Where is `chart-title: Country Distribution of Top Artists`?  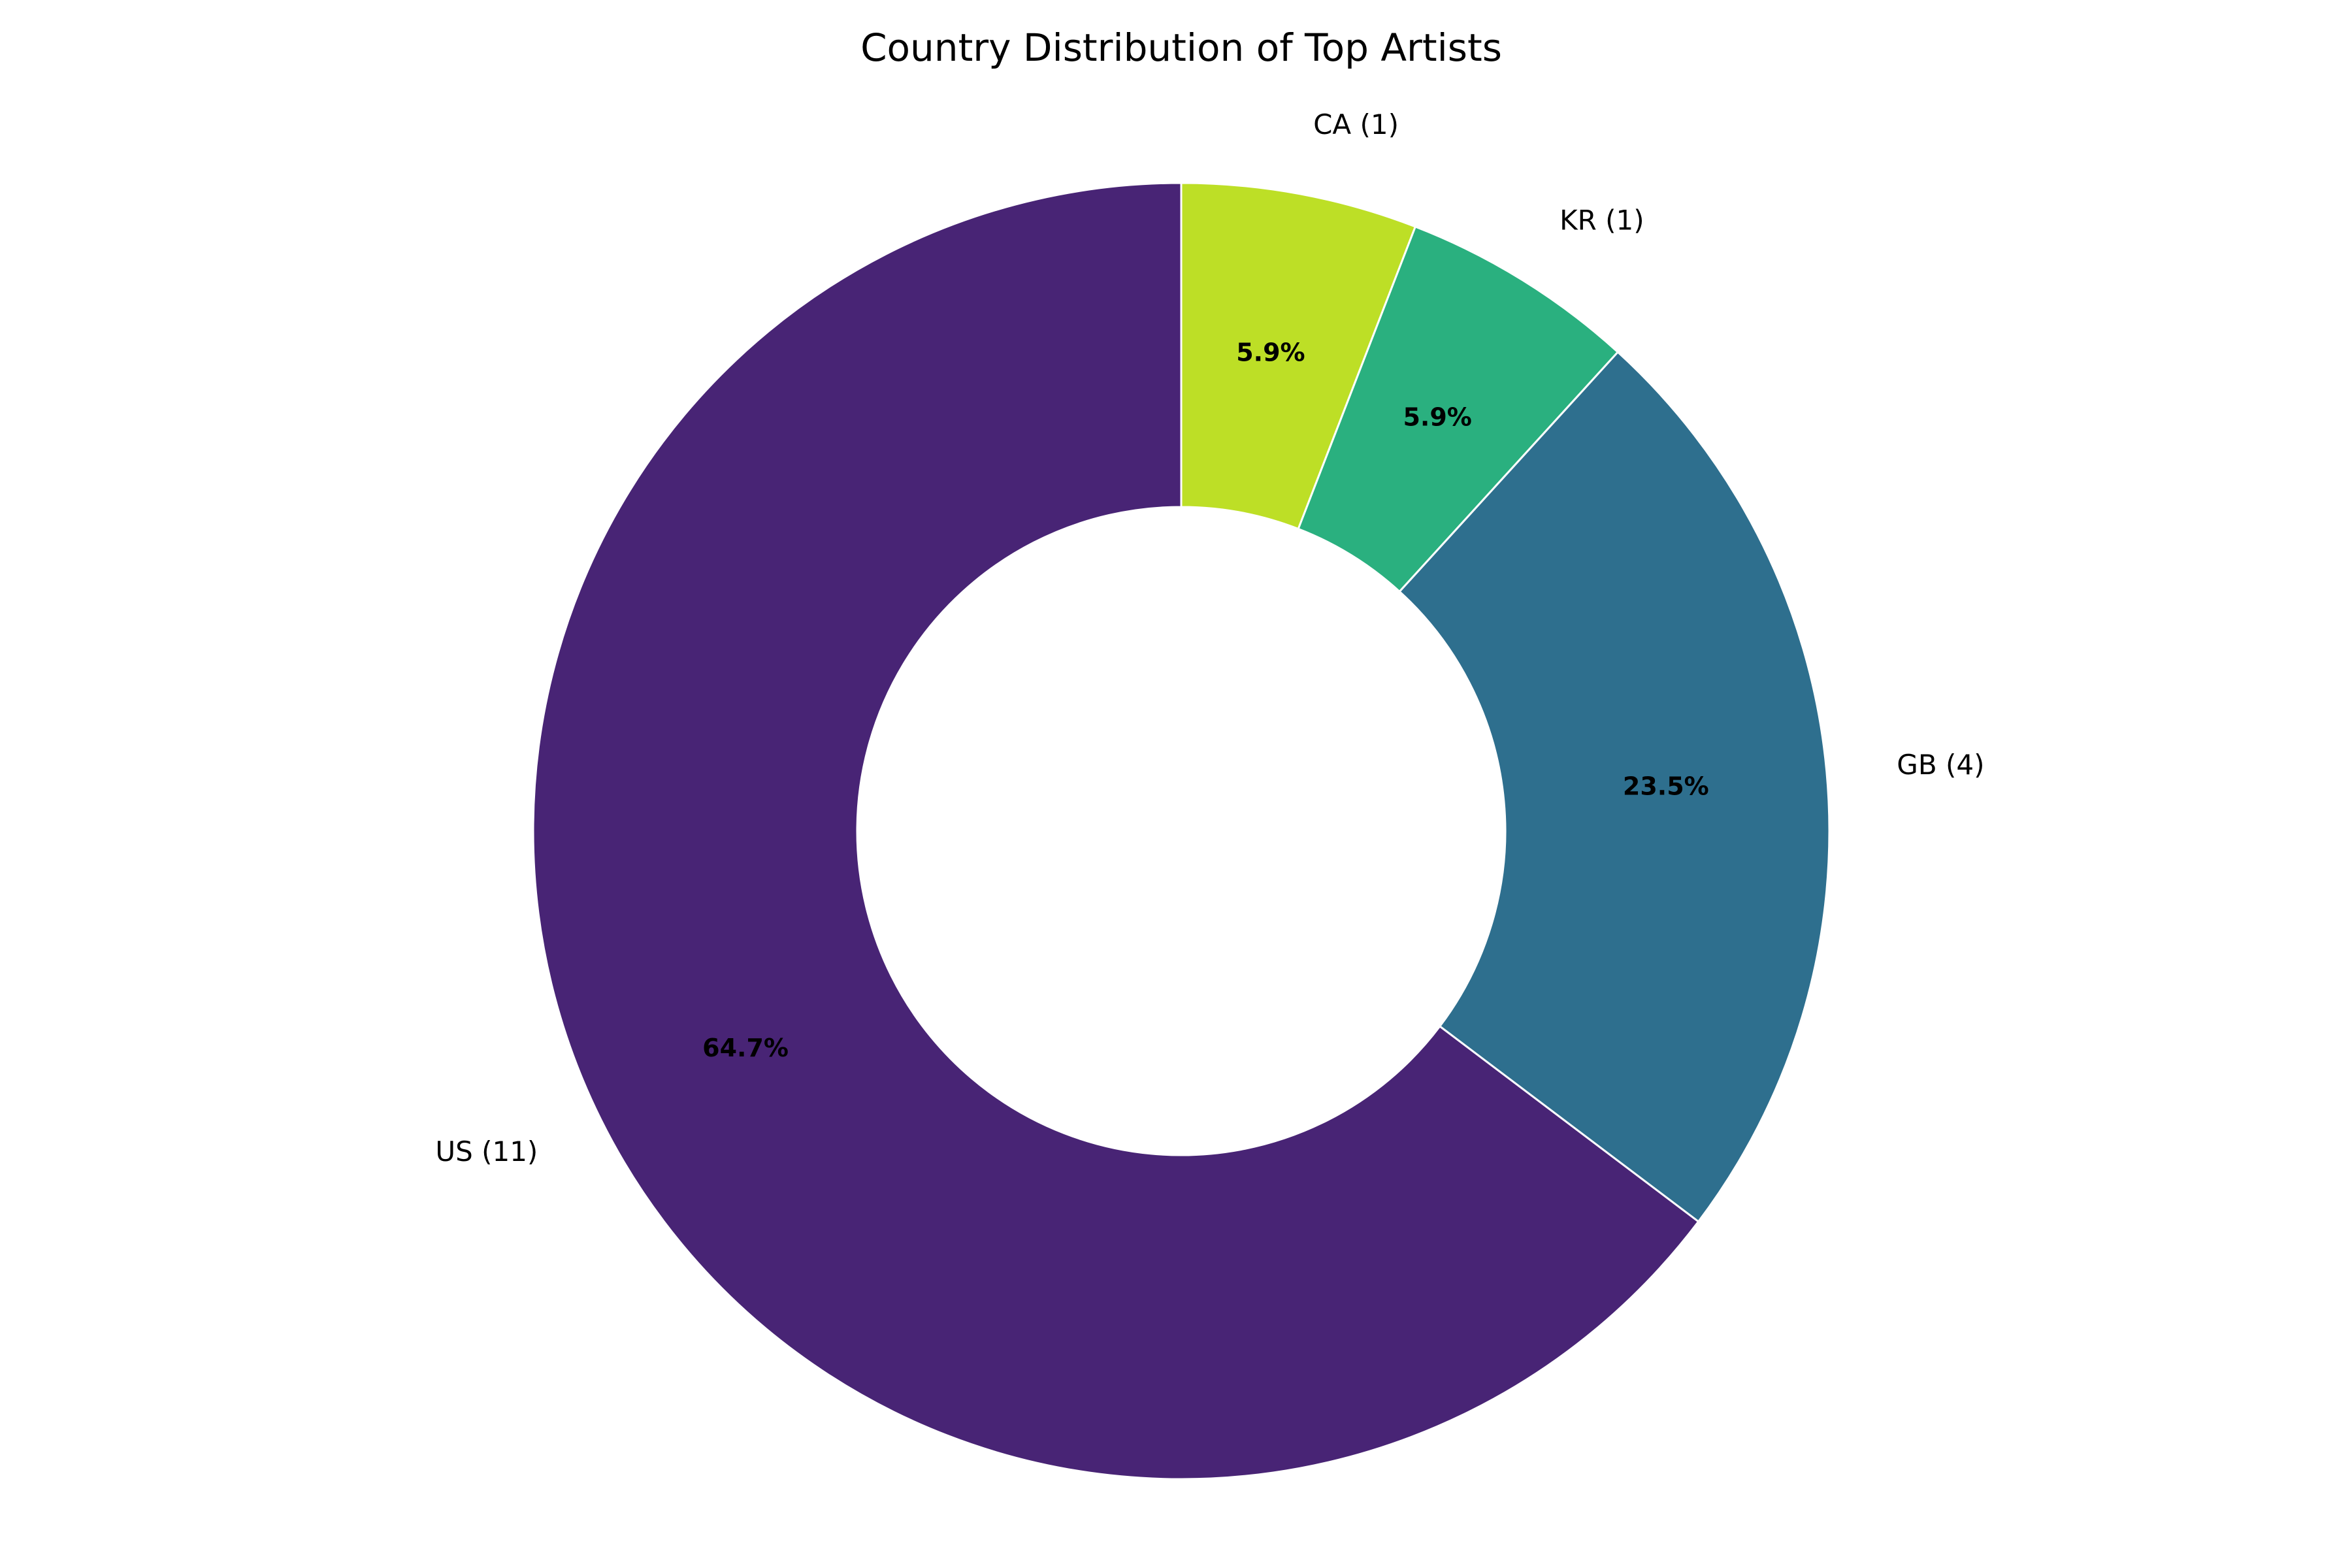 chart-title: Country Distribution of Top Artists is located at coordinates (1181, 47).